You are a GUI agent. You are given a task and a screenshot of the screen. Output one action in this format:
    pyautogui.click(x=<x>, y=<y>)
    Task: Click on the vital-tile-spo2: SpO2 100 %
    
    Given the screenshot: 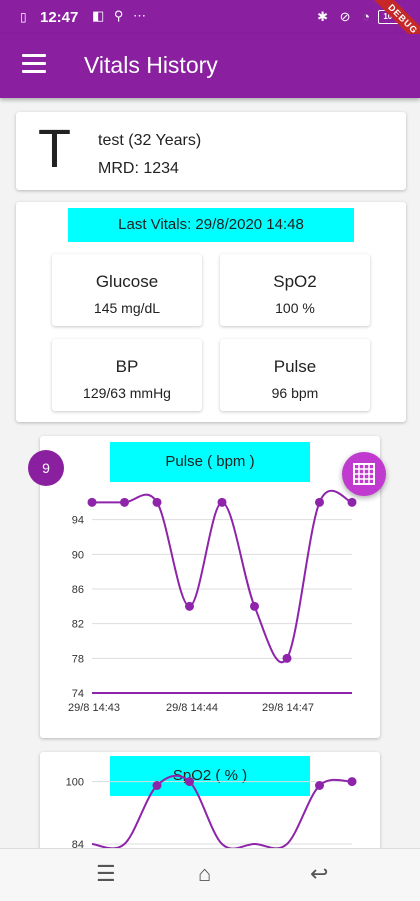 What is the action you would take?
    pyautogui.click(x=295, y=290)
    